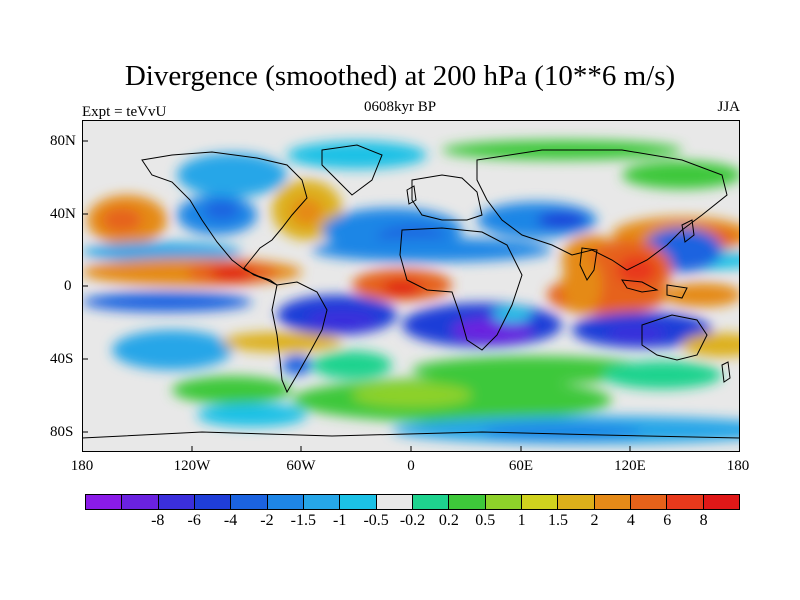 This screenshot has height=600, width=800. I want to click on colorbar-label: -0.5, so click(376, 520).